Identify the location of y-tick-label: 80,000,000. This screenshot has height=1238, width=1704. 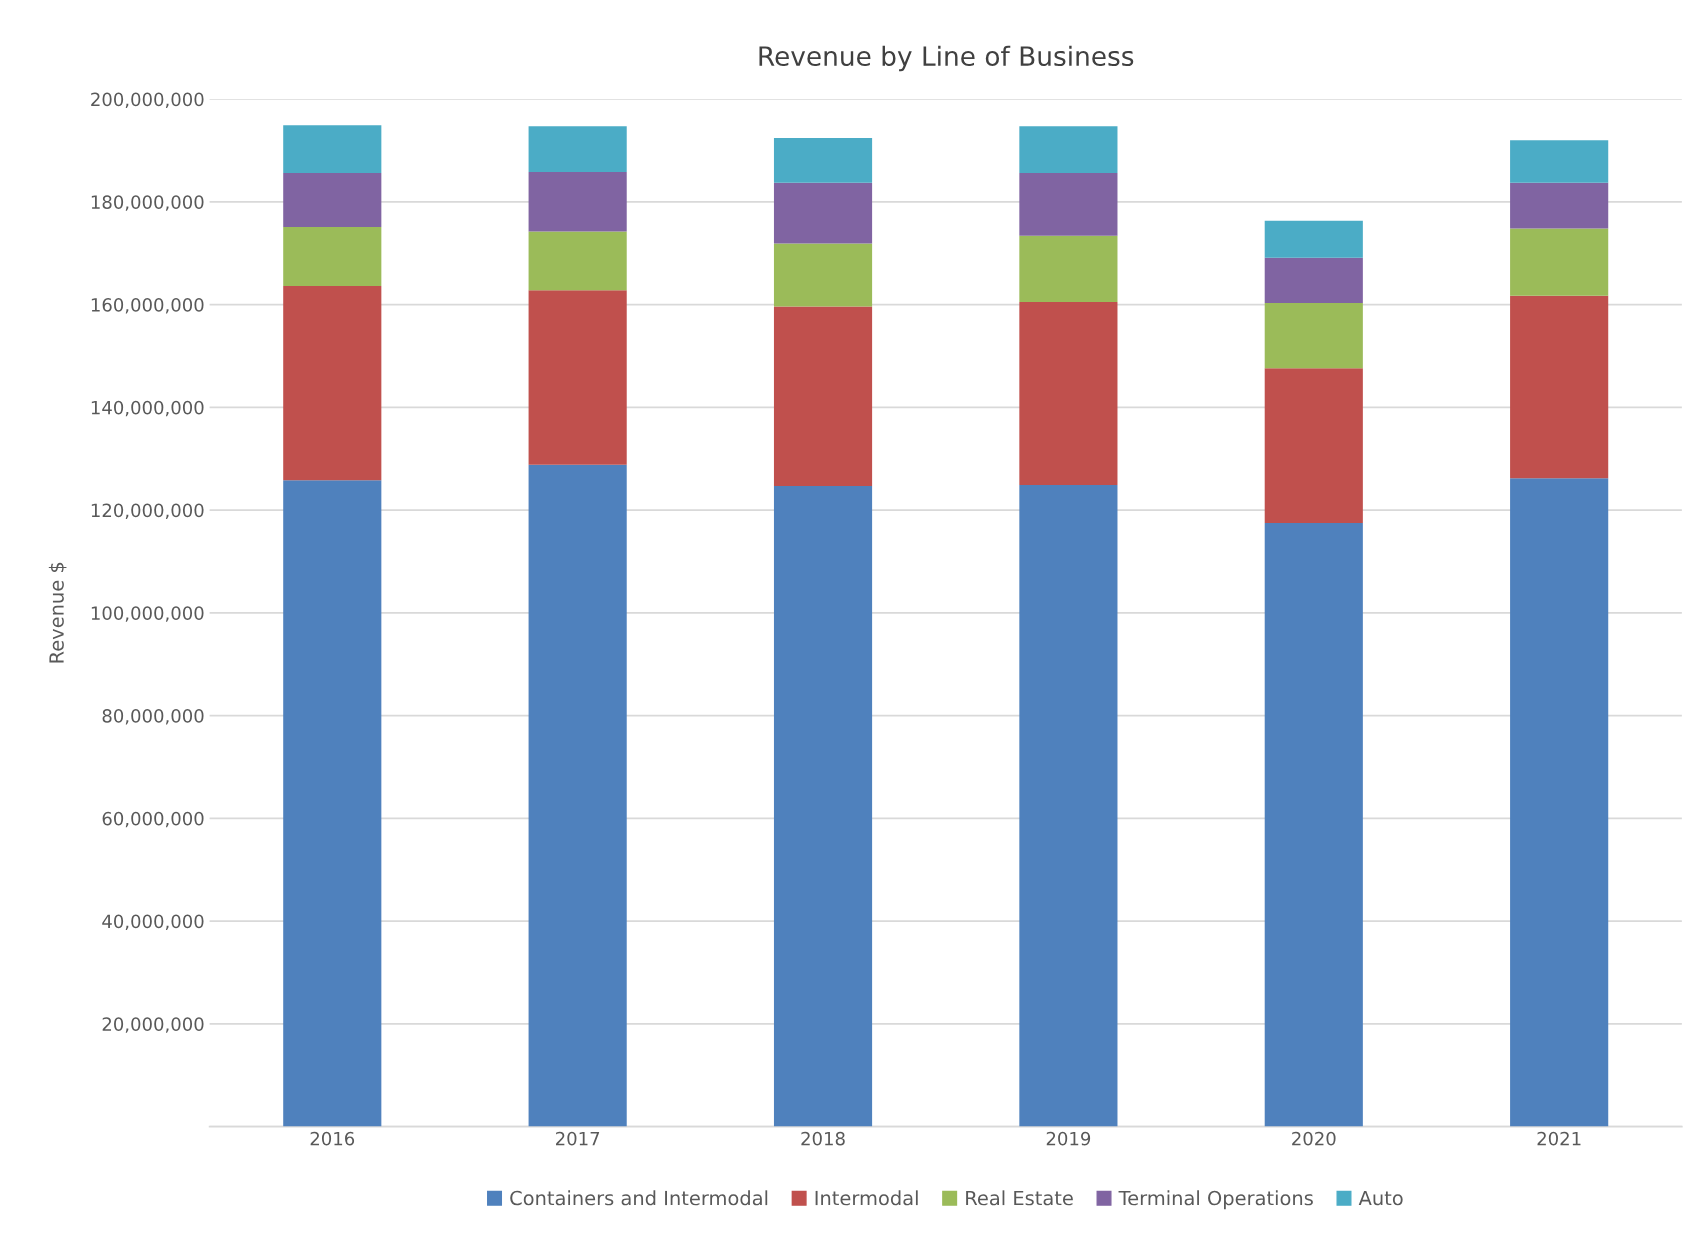
(153, 717).